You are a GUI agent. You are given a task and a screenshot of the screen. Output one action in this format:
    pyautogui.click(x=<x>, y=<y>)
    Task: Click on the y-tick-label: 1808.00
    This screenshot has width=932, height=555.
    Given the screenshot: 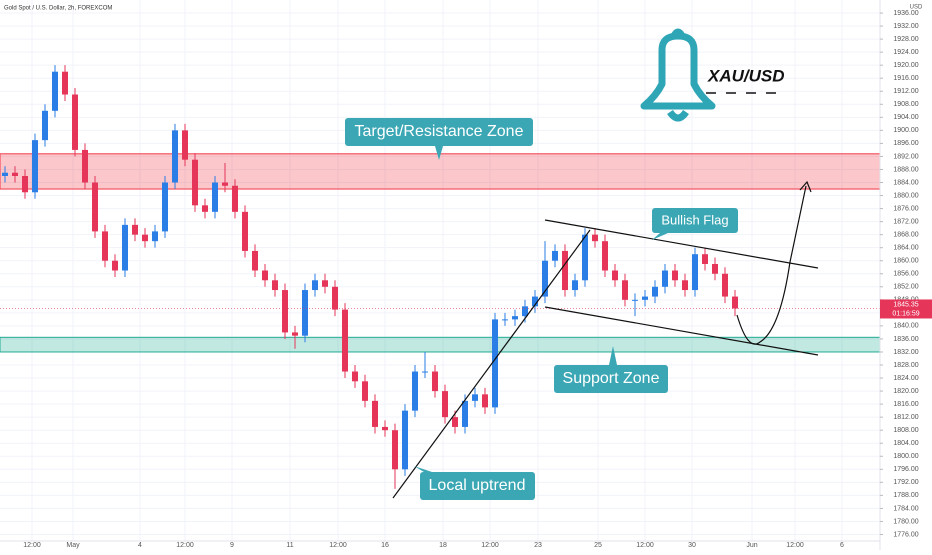 What is the action you would take?
    pyautogui.click(x=905, y=430)
    